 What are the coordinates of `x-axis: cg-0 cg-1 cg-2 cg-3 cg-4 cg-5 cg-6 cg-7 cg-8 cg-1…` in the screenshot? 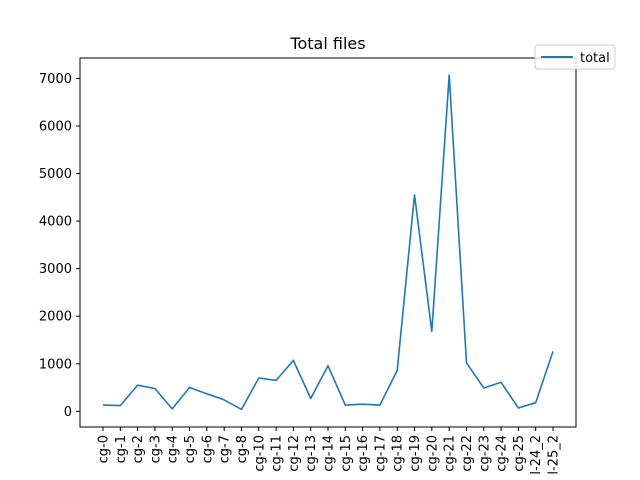 It's located at (329, 451).